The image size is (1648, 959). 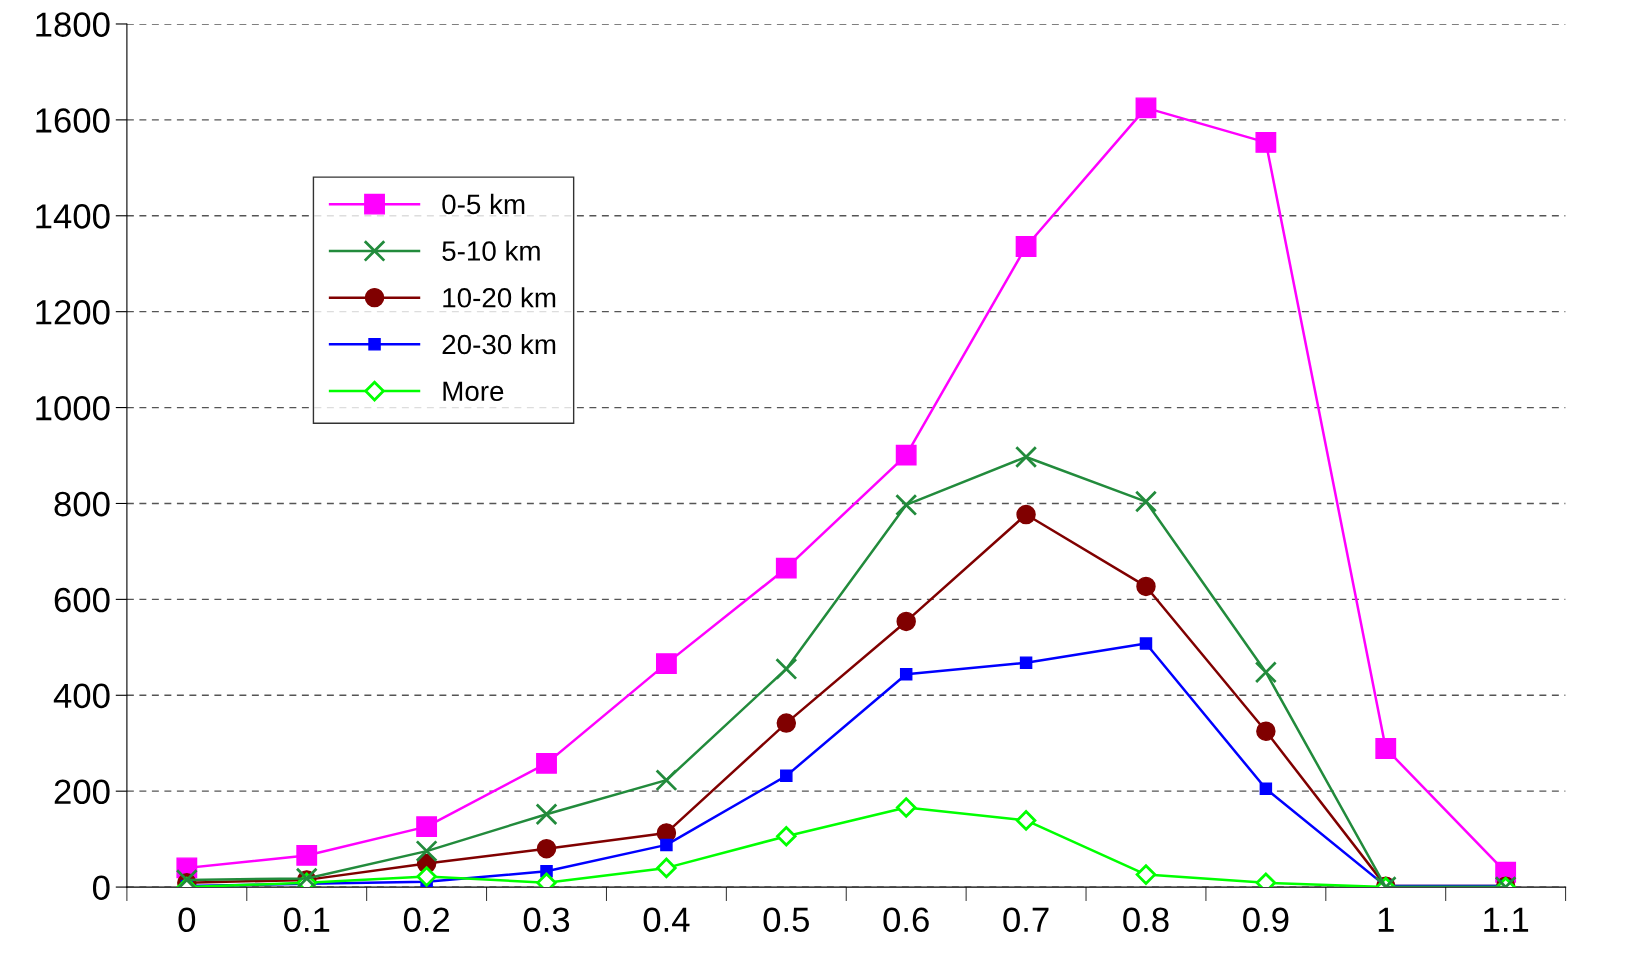 What do you see at coordinates (1506, 919) in the screenshot?
I see `x-tick-label: 1.1` at bounding box center [1506, 919].